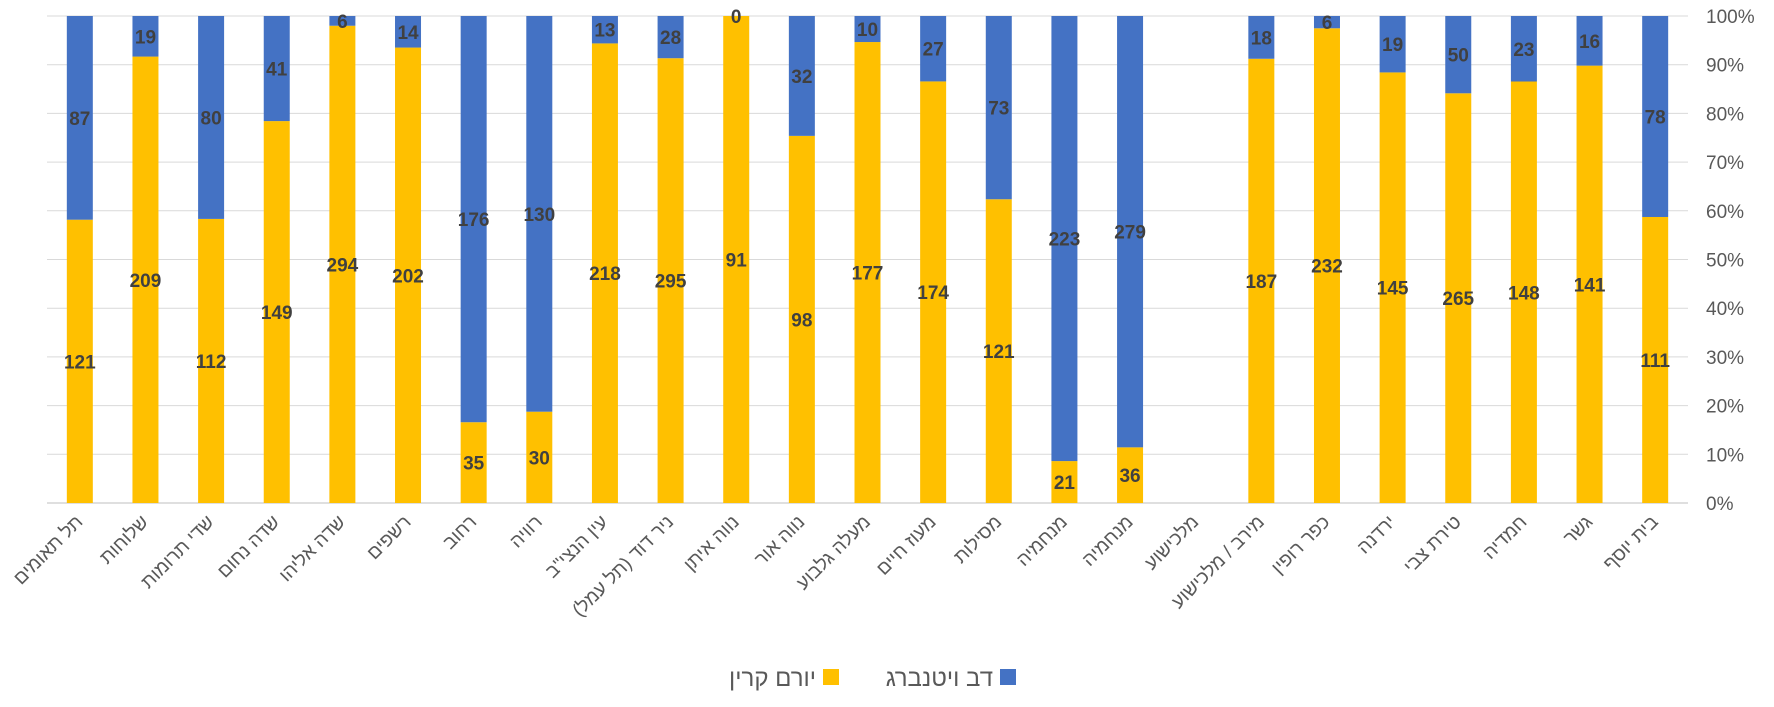 This screenshot has height=707, width=1774. I want to click on data-label-yoram-karin: 35, so click(474, 464).